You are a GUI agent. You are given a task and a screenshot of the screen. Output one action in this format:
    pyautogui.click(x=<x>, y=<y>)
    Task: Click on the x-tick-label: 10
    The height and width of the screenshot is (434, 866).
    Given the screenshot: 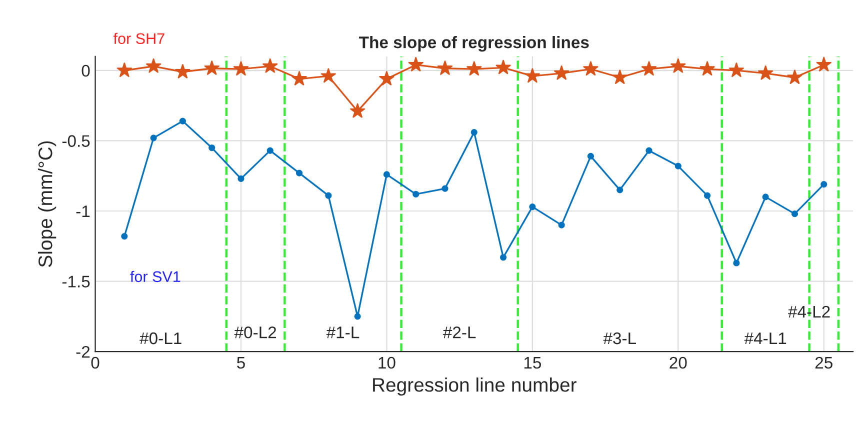 What is the action you would take?
    pyautogui.click(x=387, y=362)
    